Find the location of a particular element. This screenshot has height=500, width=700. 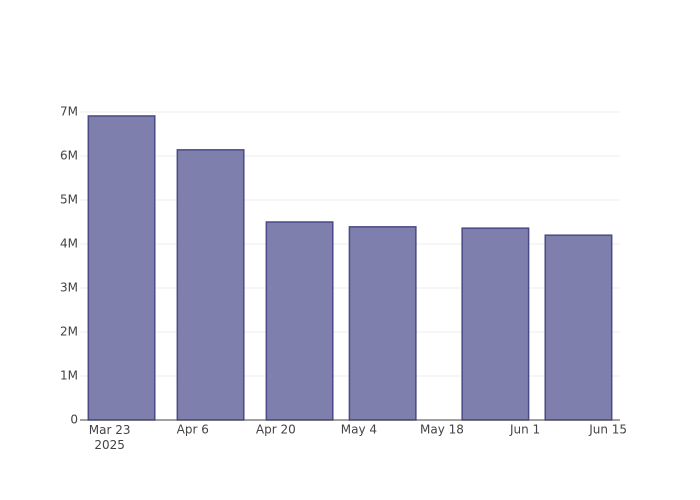

y-tick-label: 7M is located at coordinates (69, 112).